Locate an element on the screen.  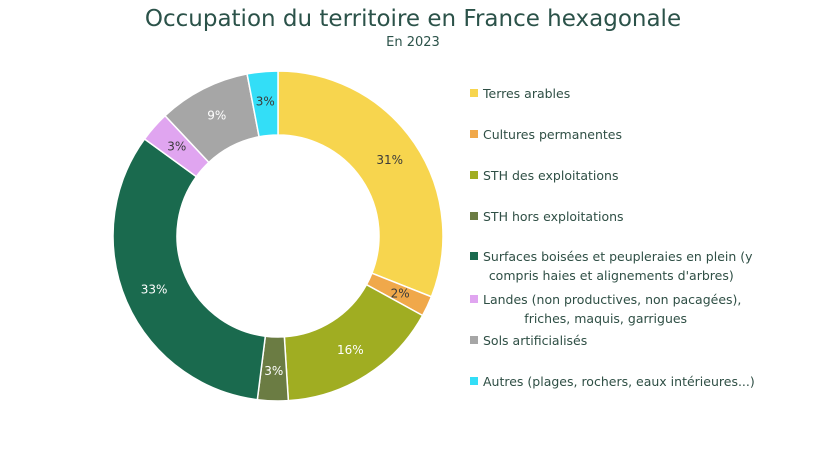
legend-item-cultures-permanentes: Cultures permanentes is located at coordinates (546, 134).